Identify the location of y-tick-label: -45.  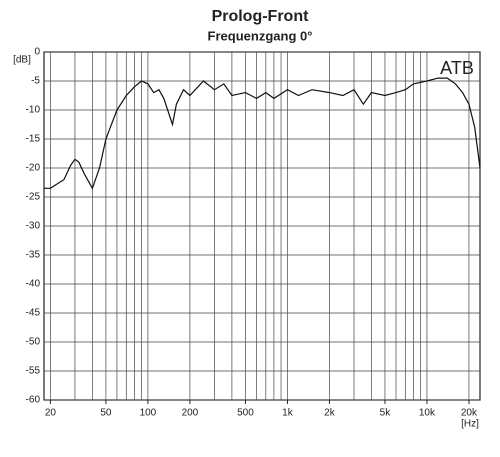
(33, 313).